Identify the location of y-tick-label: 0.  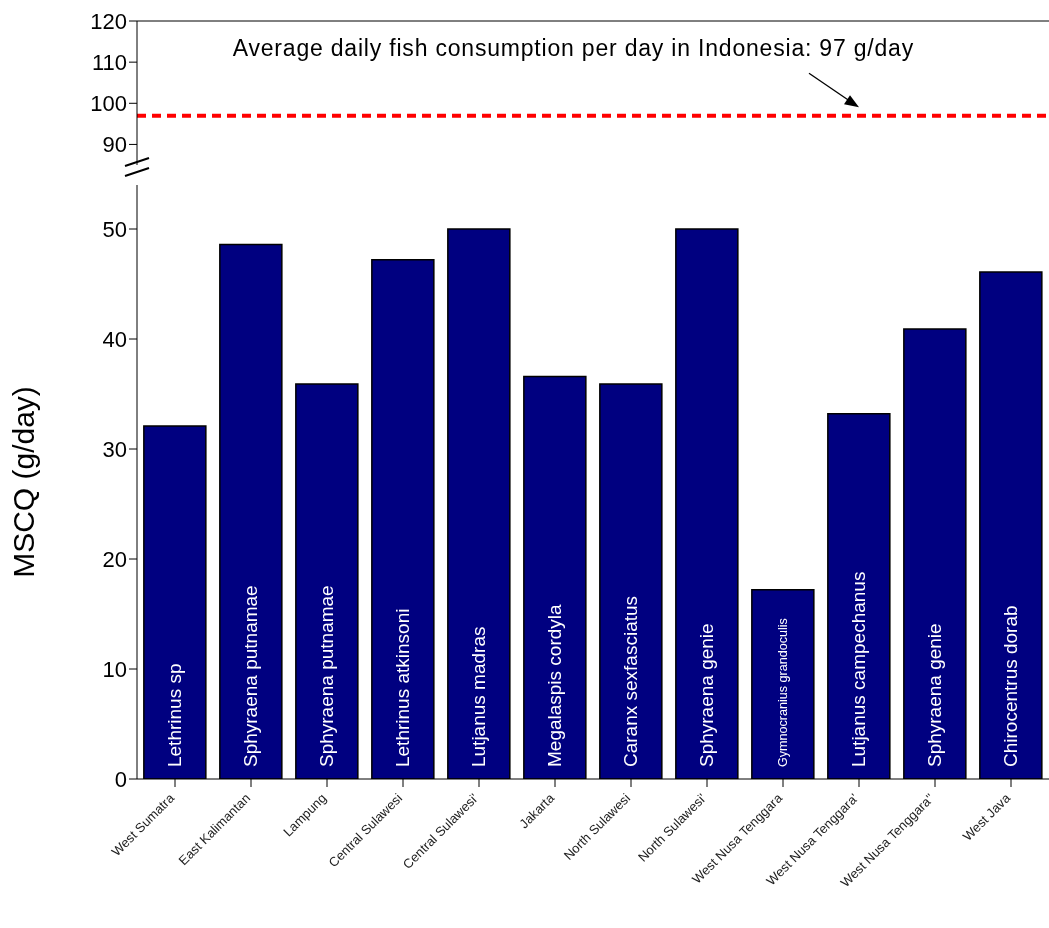
(120, 779).